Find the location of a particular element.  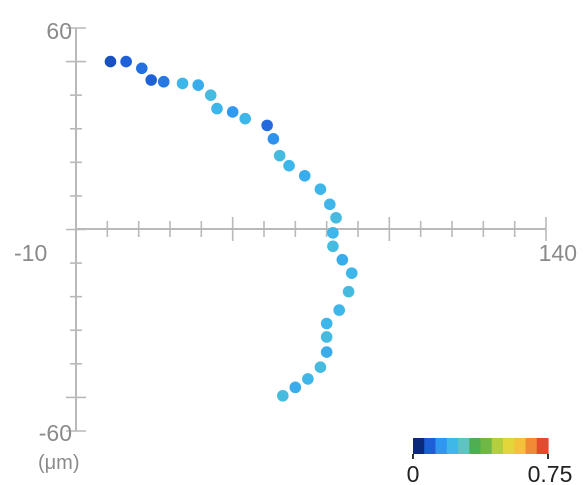

colorbar-gradient is located at coordinates (481, 446).